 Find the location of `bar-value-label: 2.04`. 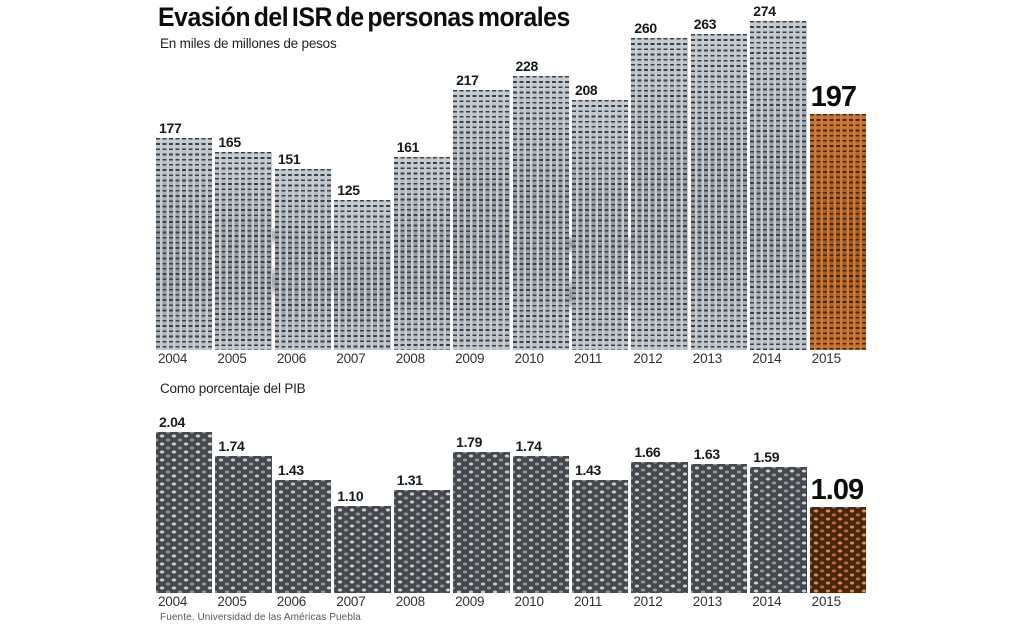

bar-value-label: 2.04 is located at coordinates (172, 421).